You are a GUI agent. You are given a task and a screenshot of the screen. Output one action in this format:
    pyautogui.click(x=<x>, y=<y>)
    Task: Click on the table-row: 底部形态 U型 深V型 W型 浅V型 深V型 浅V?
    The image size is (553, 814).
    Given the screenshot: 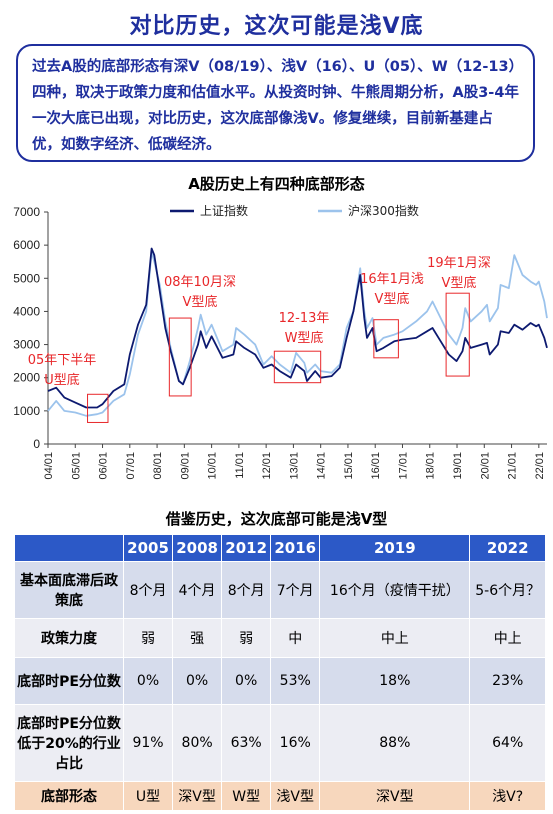 What is the action you would take?
    pyautogui.click(x=280, y=796)
    